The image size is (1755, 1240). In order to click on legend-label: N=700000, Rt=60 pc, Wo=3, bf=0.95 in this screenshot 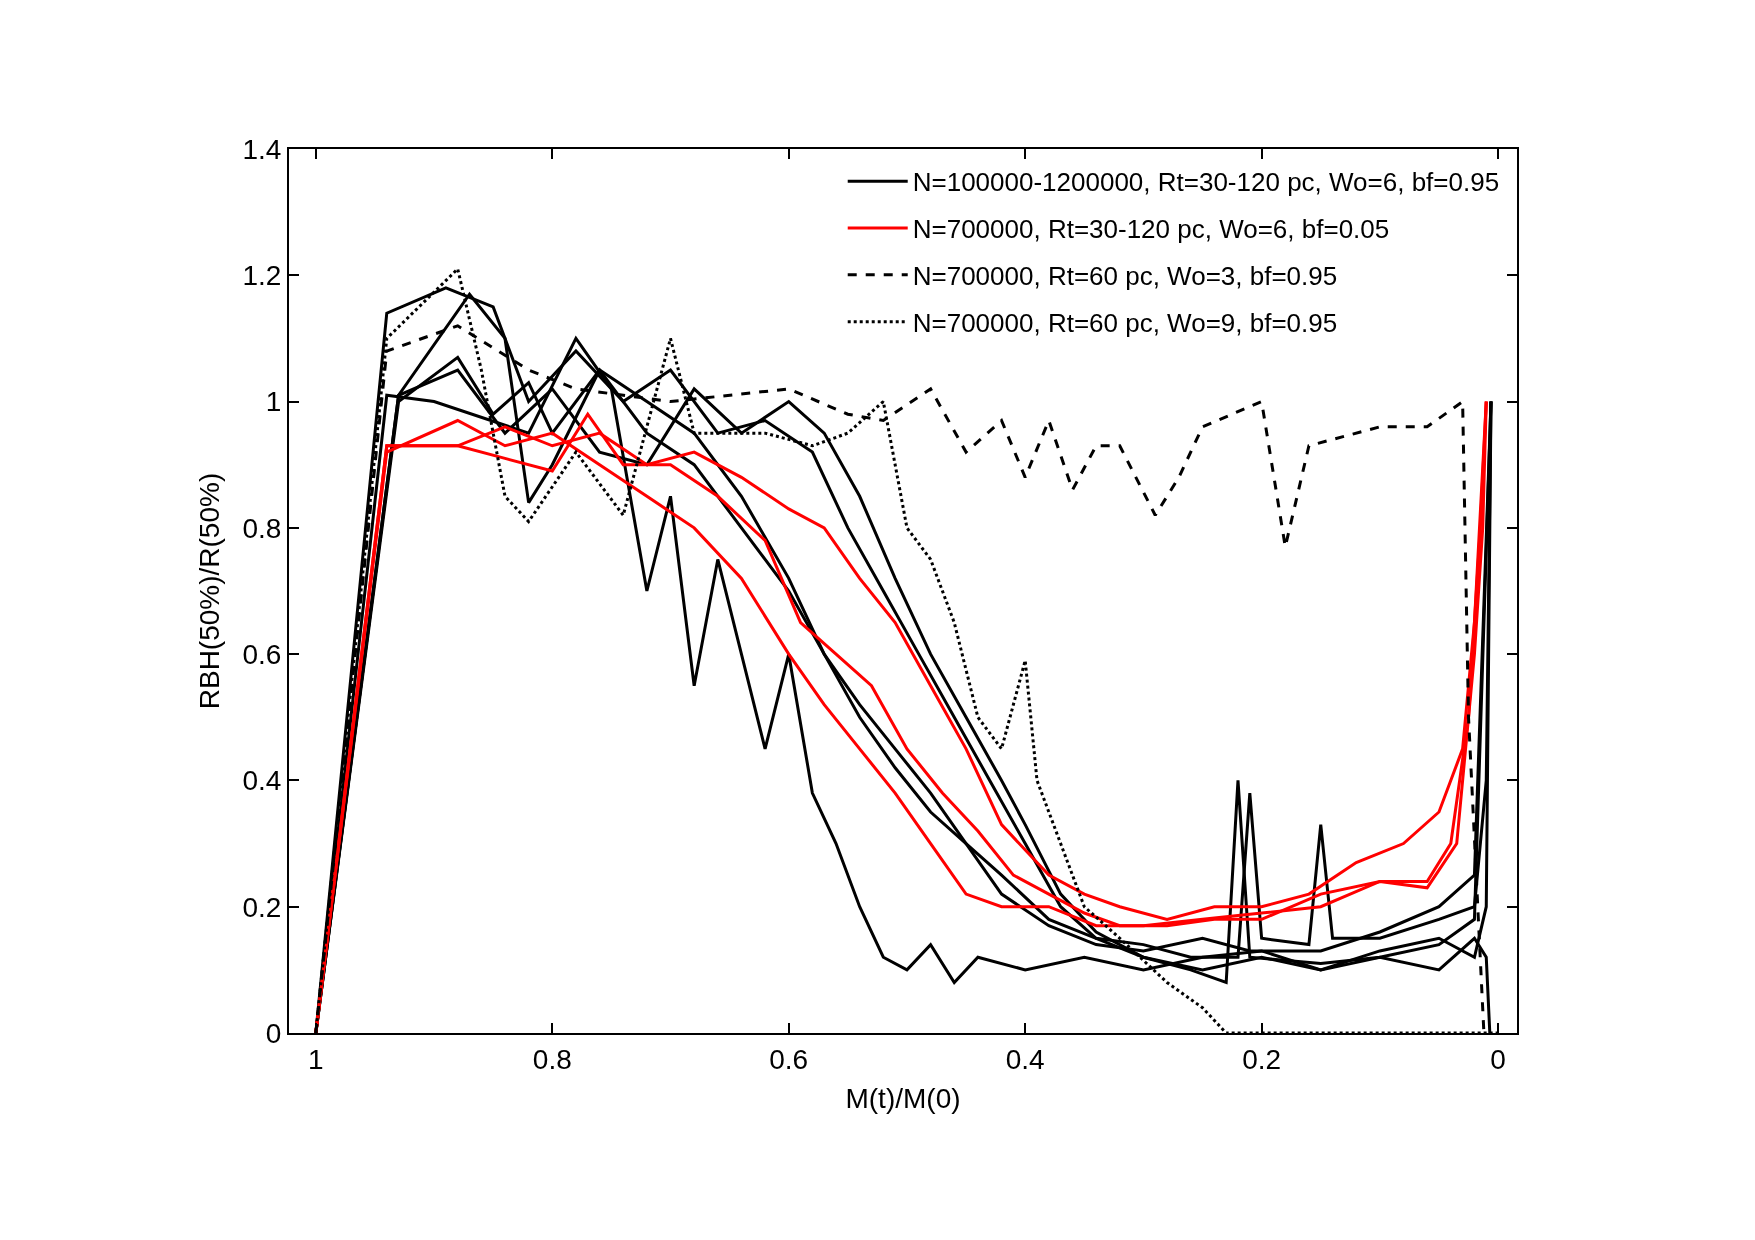, I will do `click(1125, 275)`.